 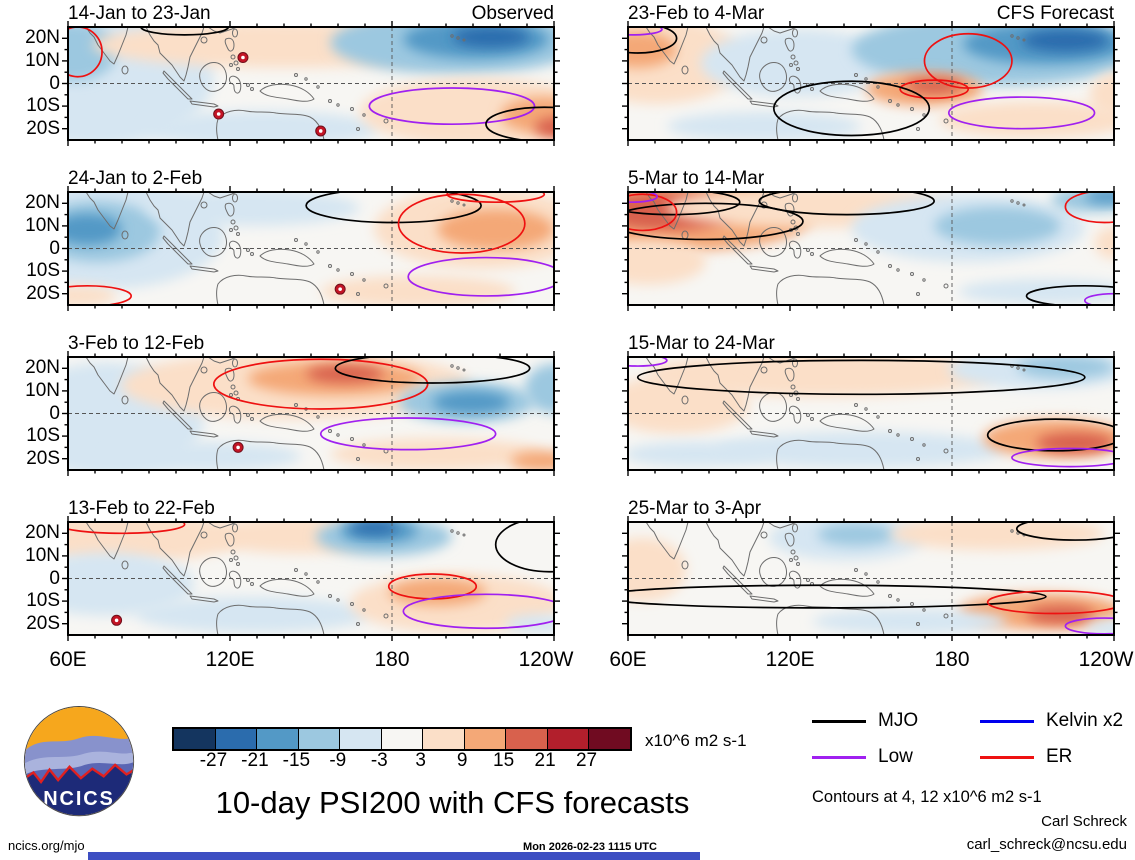 What do you see at coordinates (504, 760) in the screenshot?
I see `colorbar-tick-label: 15` at bounding box center [504, 760].